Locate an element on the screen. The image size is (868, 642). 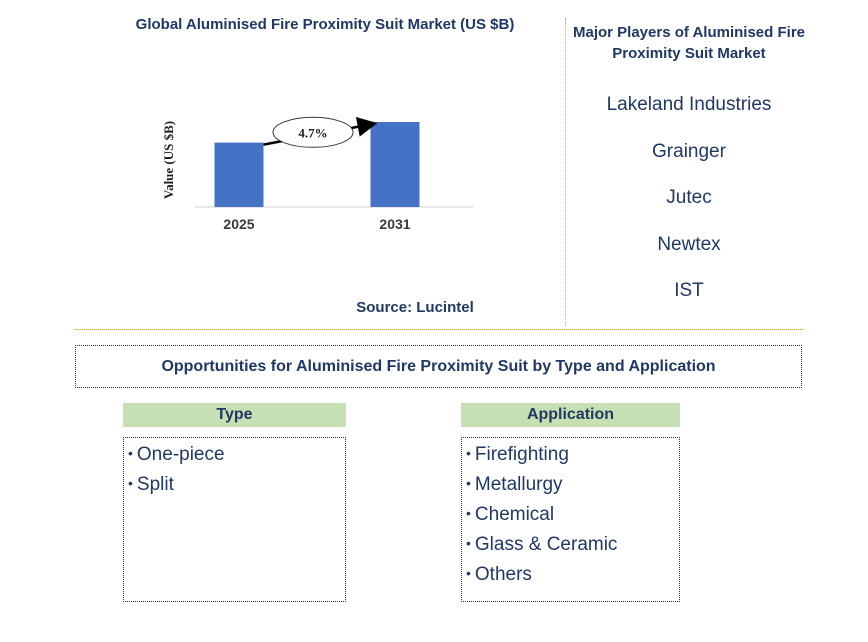
cagr-label: 4.7% is located at coordinates (312, 132).